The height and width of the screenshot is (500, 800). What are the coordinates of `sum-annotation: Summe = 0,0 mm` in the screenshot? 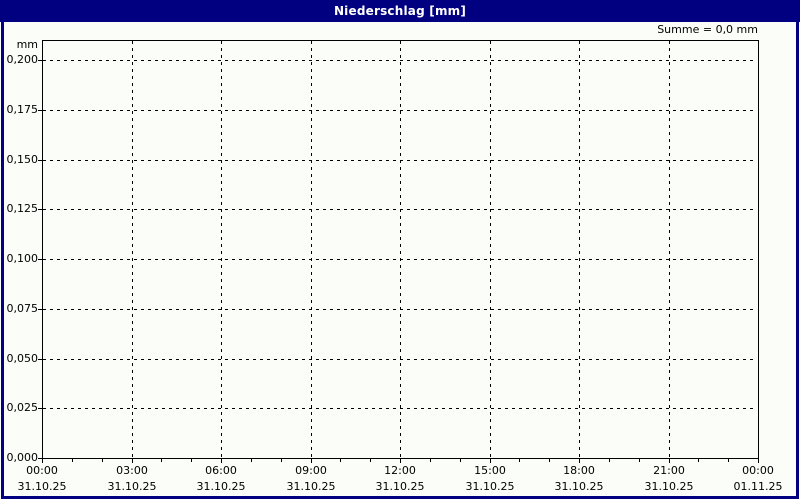 It's located at (707, 29).